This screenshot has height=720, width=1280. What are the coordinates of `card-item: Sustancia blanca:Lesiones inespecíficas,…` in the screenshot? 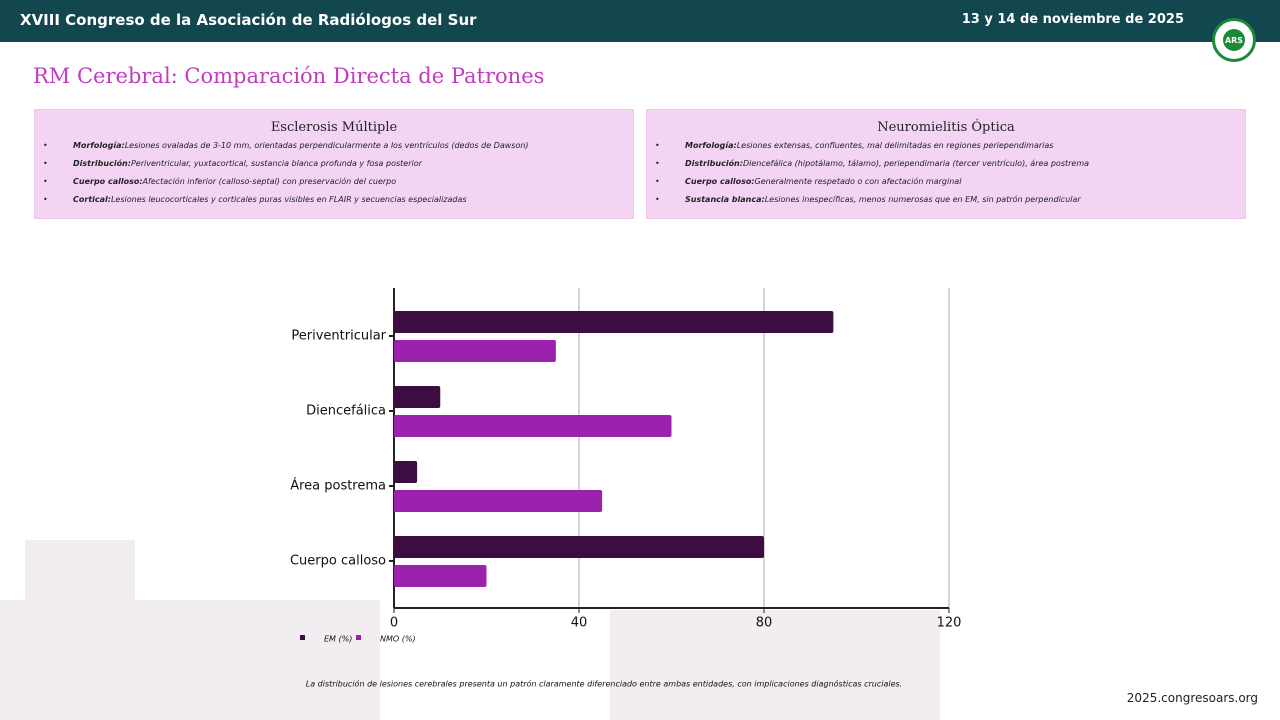 It's located at (950, 204).